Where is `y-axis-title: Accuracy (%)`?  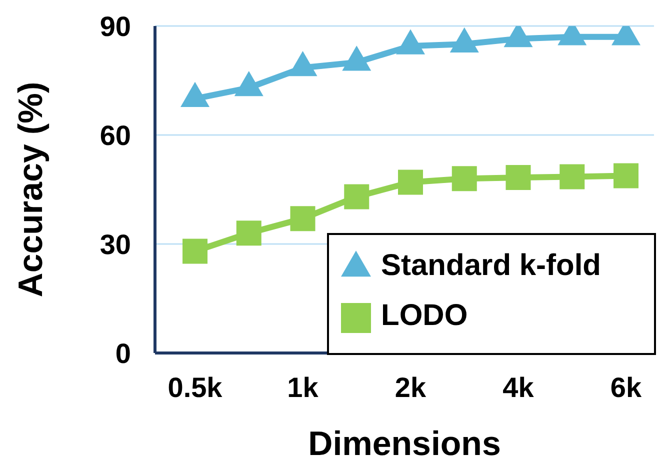
y-axis-title: Accuracy (%) is located at coordinates (31, 190).